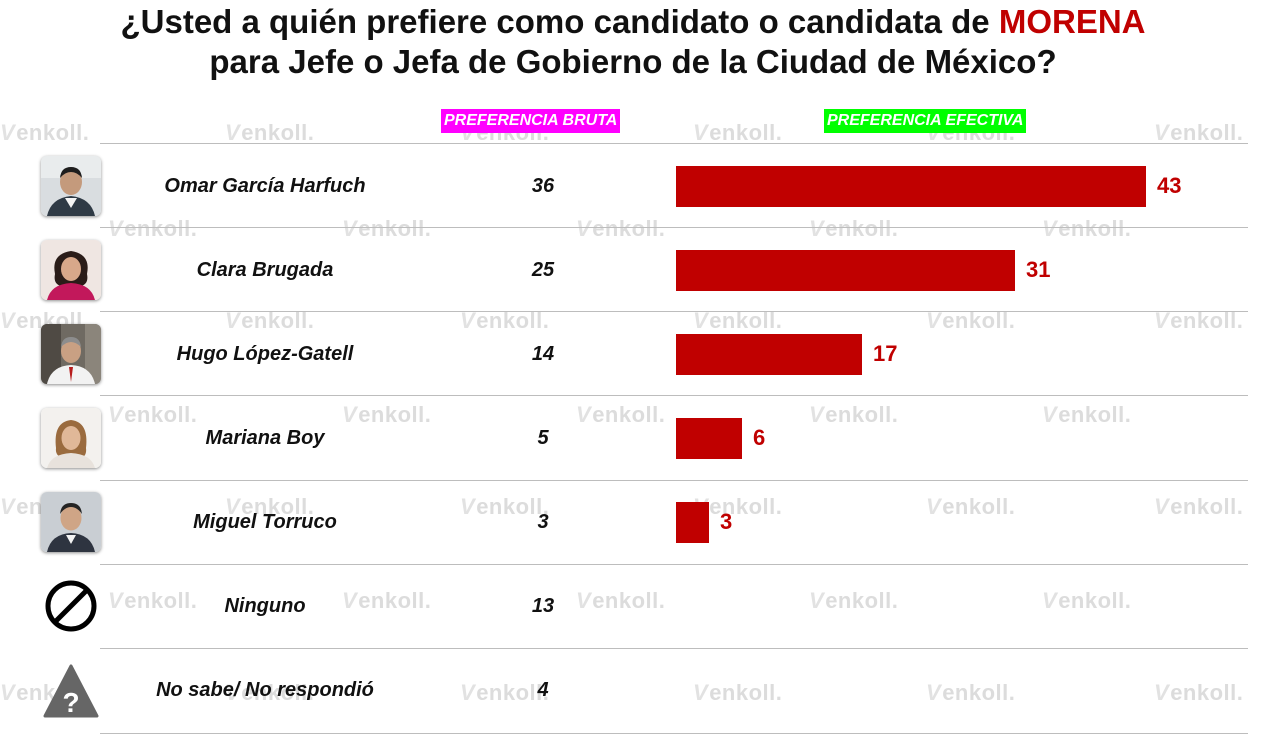 This screenshot has width=1266, height=735. Describe the element at coordinates (1038, 269) in the screenshot. I see `preferencia-efectiva-label: 31` at that location.